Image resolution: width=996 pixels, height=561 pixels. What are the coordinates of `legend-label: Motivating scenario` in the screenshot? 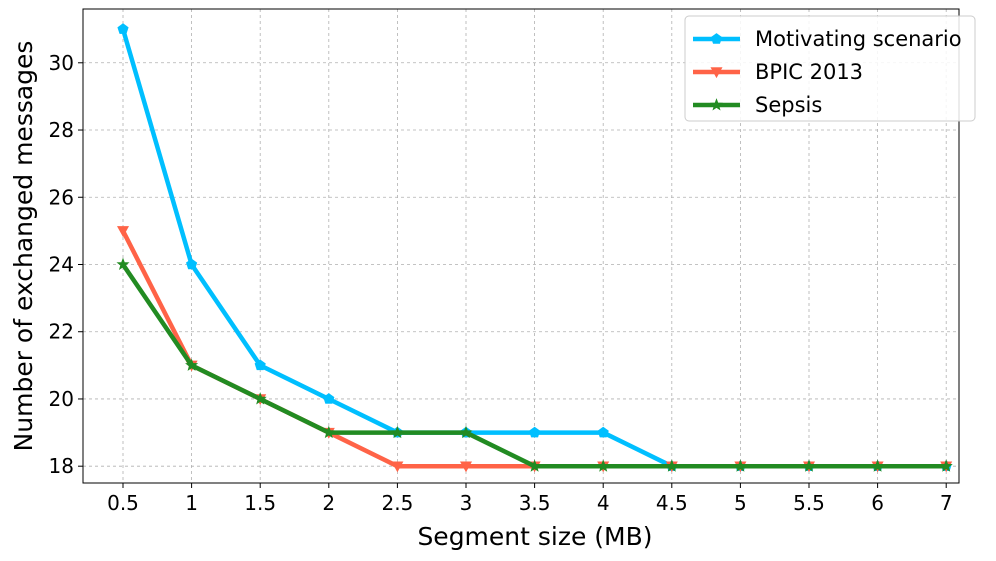 It's located at (858, 39).